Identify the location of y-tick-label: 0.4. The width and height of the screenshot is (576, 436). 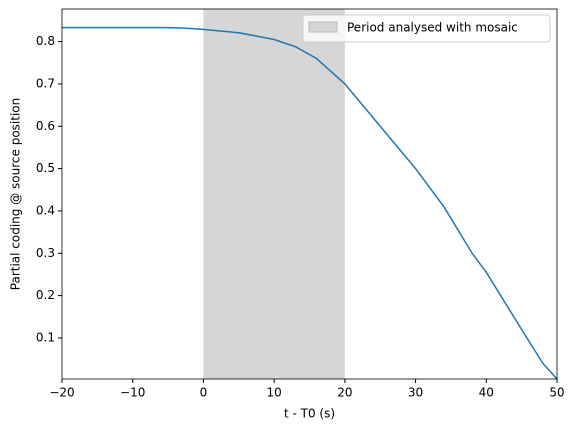
(45, 210).